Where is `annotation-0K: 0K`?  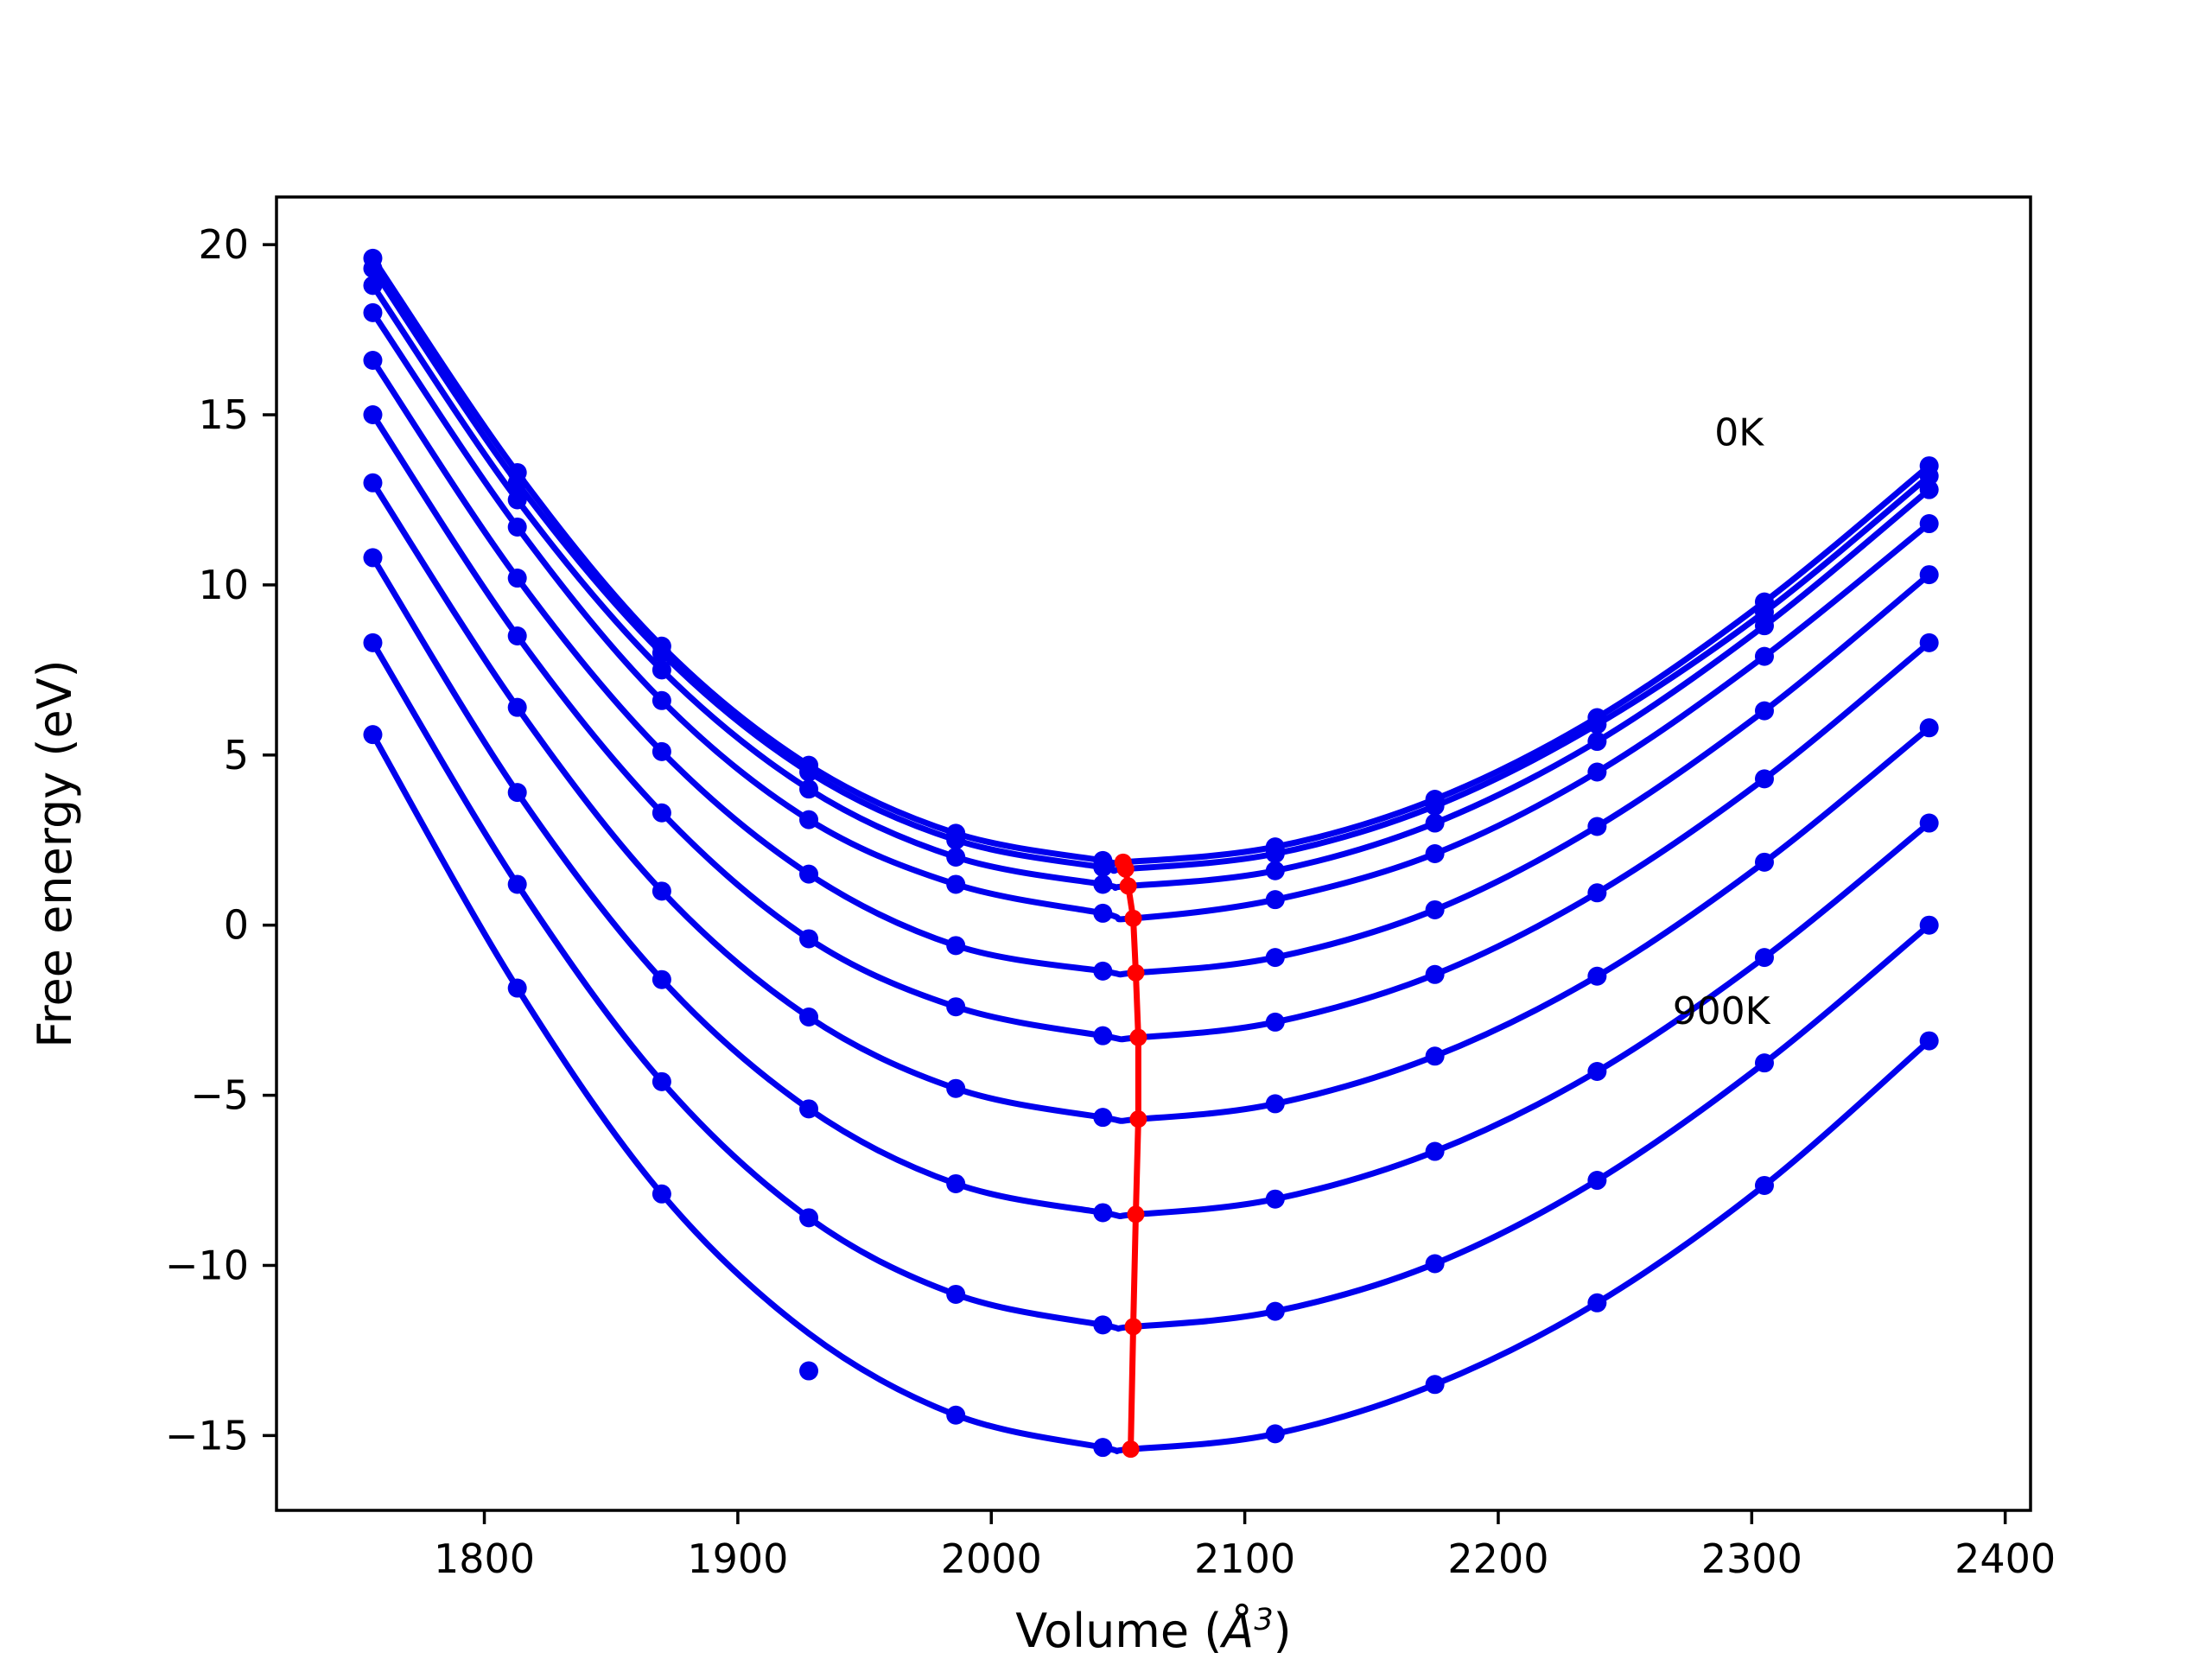
annotation-0K: 0K is located at coordinates (1739, 432).